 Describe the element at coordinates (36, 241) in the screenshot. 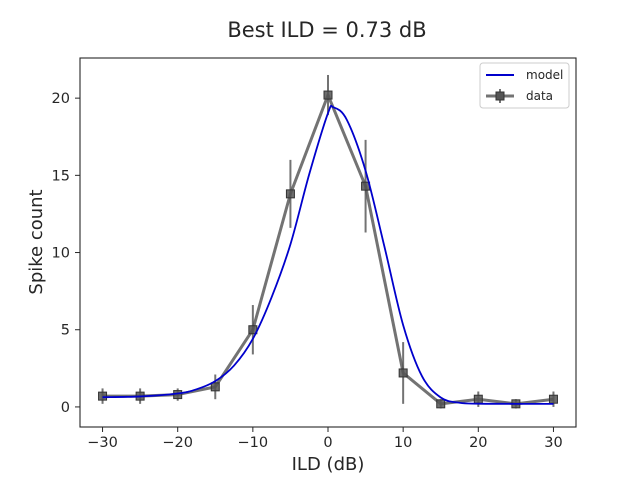

I see `y-axis-label: Spike count` at that location.